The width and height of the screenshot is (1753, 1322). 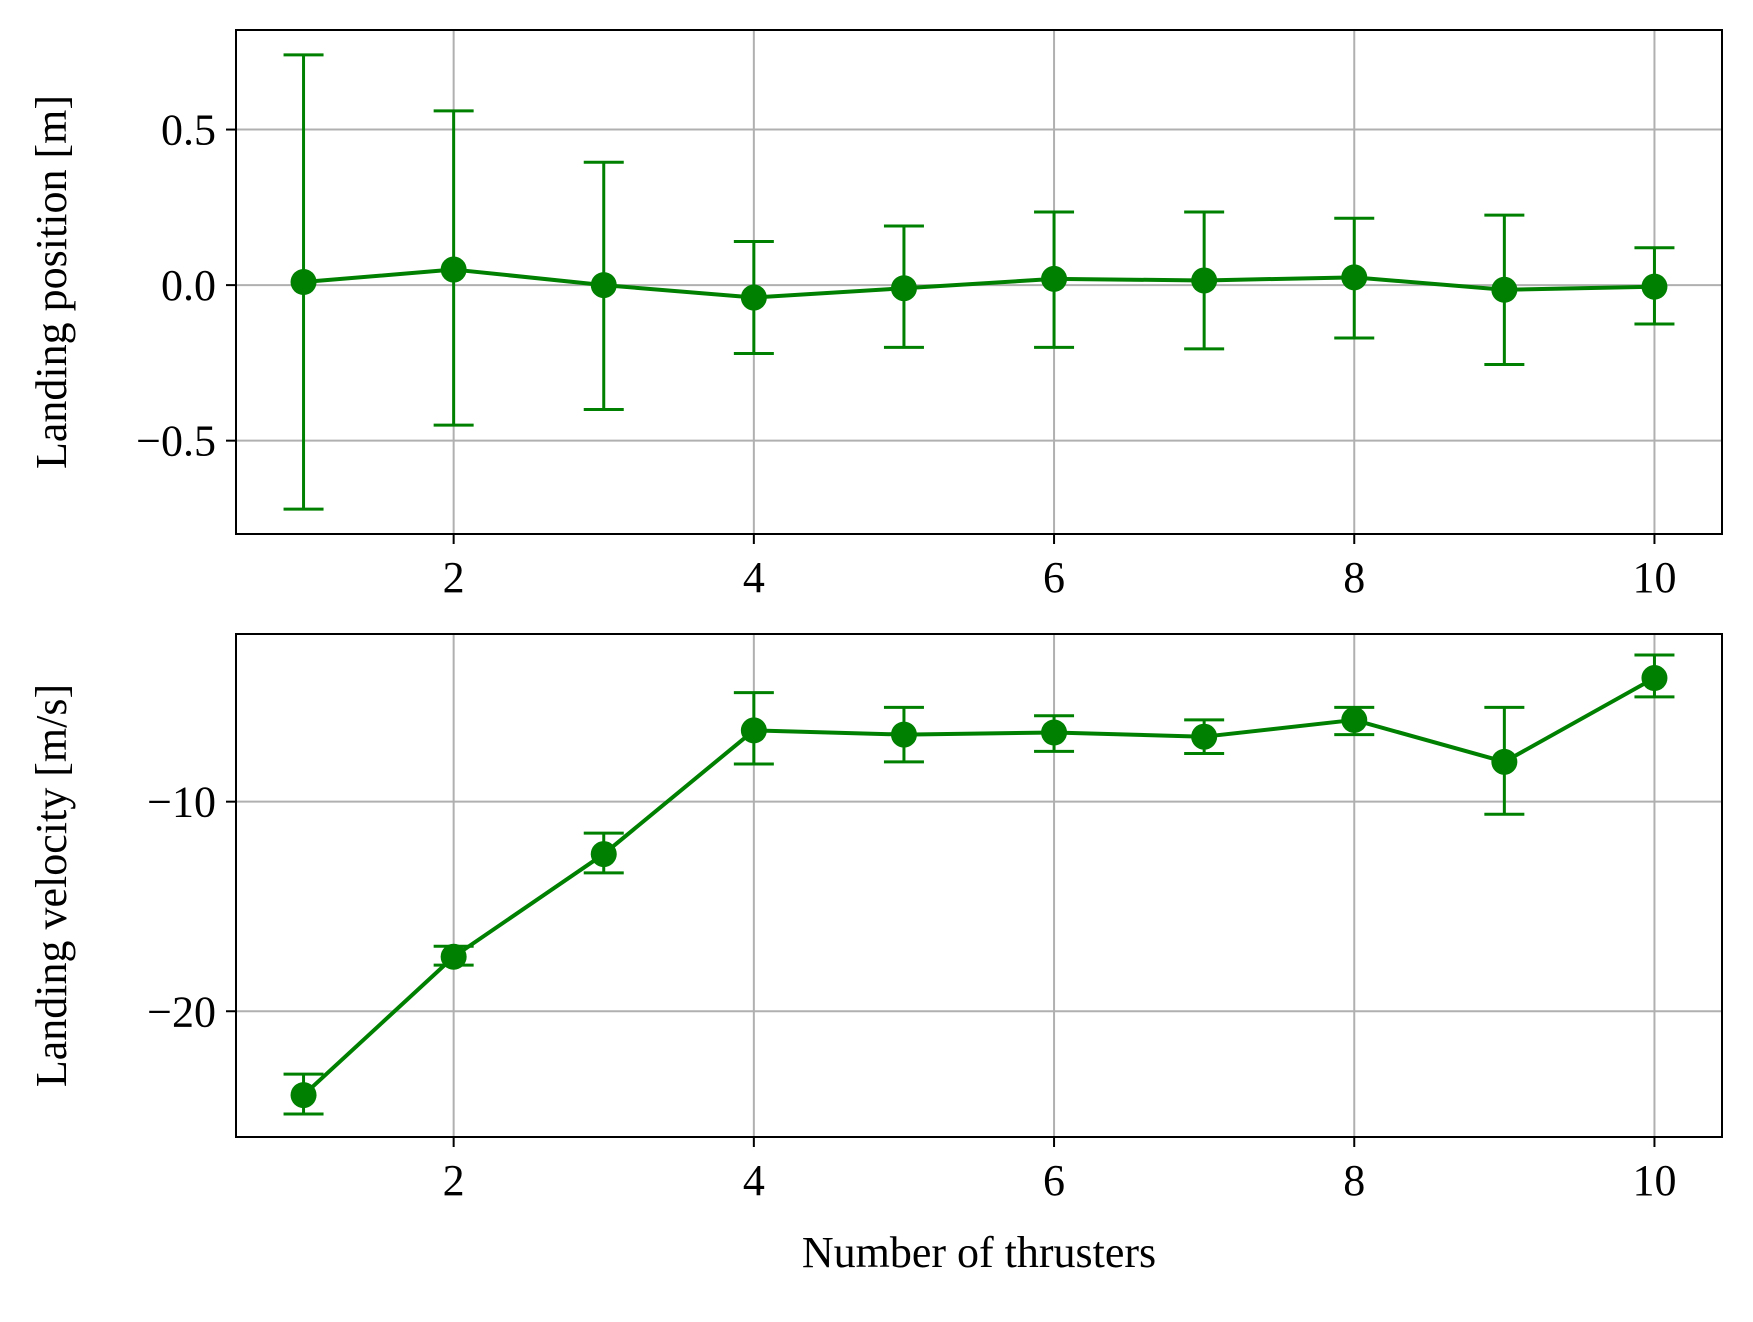 What do you see at coordinates (754, 577) in the screenshot?
I see `position-x-tick-label: 4` at bounding box center [754, 577].